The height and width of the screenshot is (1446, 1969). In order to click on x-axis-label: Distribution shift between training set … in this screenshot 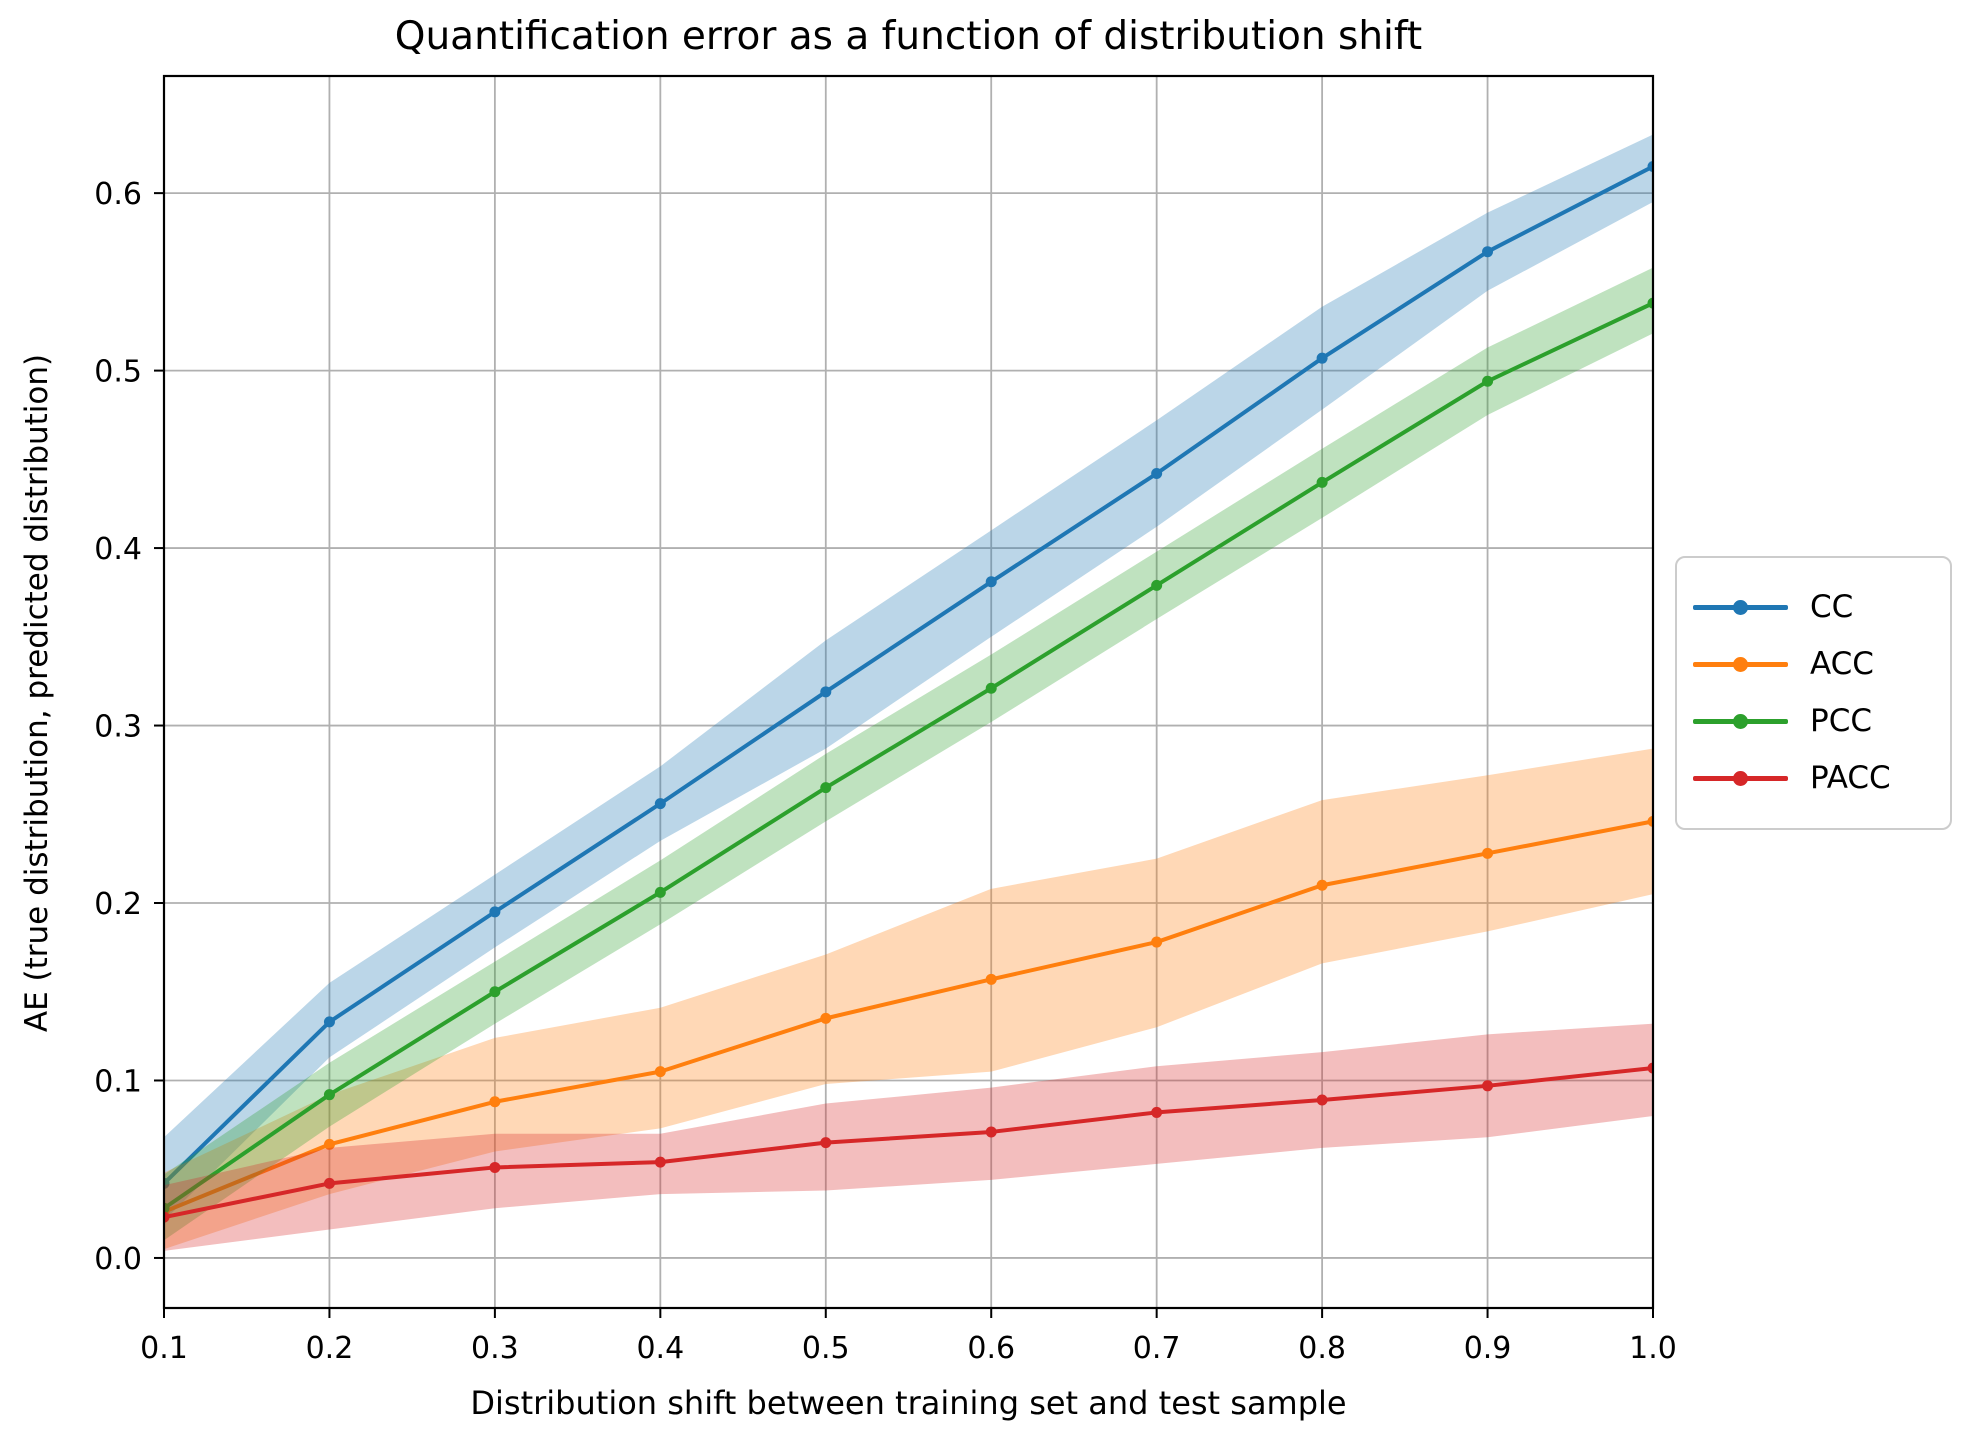, I will do `click(908, 1403)`.